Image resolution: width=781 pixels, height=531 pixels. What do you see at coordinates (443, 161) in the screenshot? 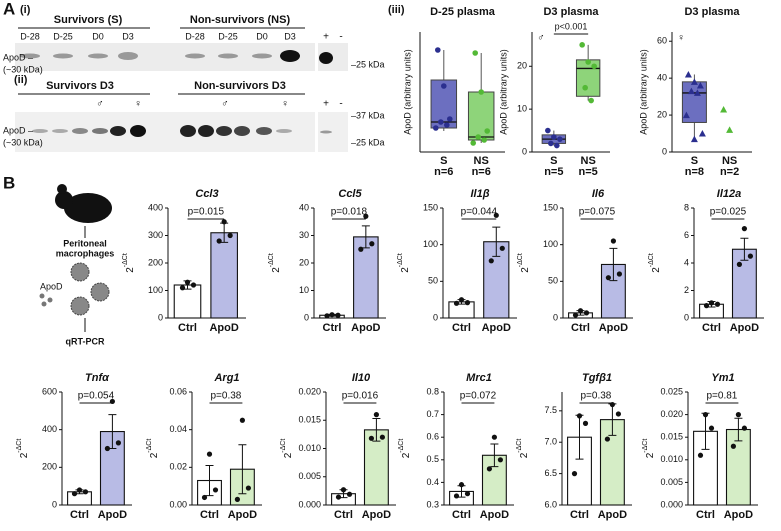
I see `x-tick-label: S` at bounding box center [443, 161].